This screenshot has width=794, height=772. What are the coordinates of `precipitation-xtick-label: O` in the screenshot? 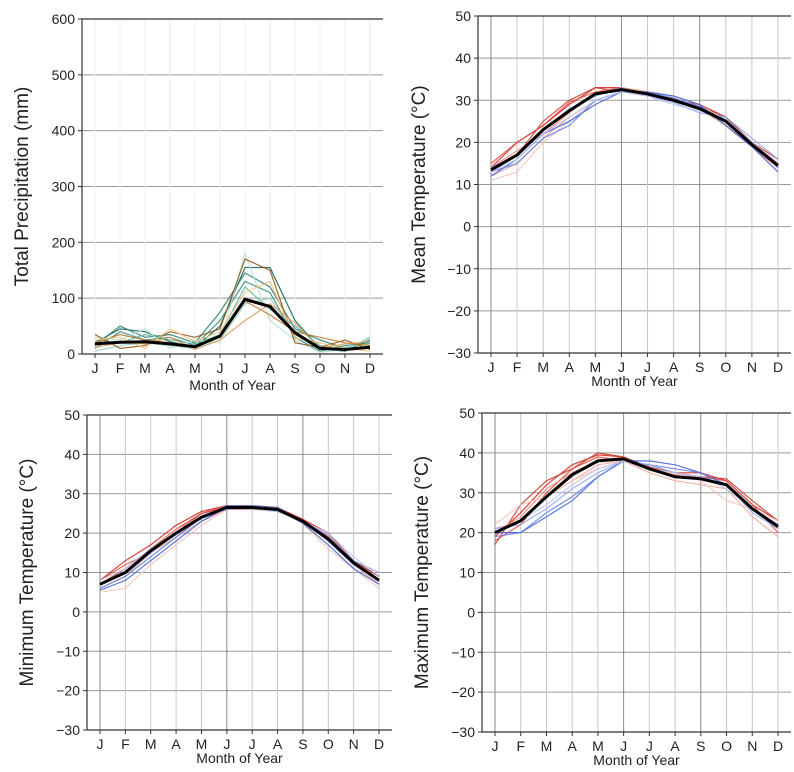 It's located at (320, 368).